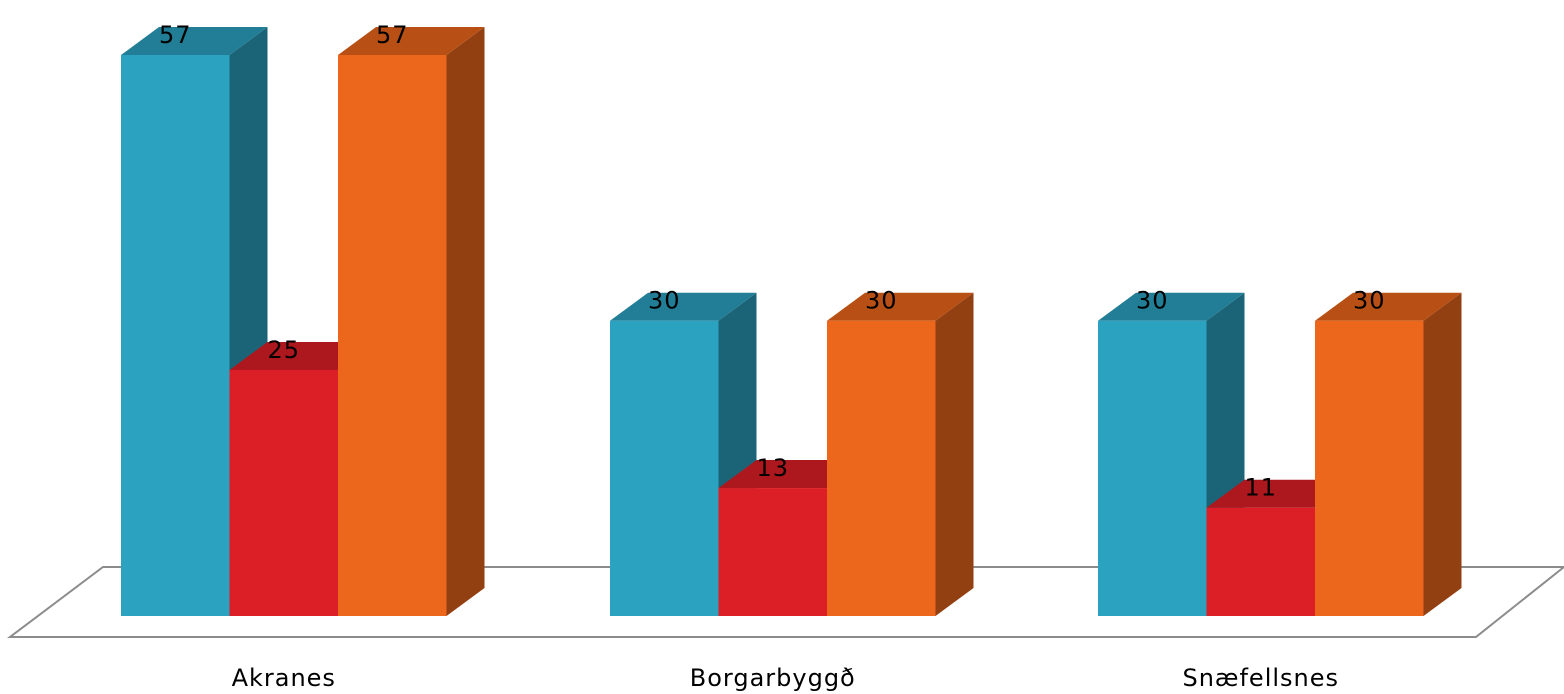  What do you see at coordinates (1260, 678) in the screenshot?
I see `category-label: Snæfellsnes` at bounding box center [1260, 678].